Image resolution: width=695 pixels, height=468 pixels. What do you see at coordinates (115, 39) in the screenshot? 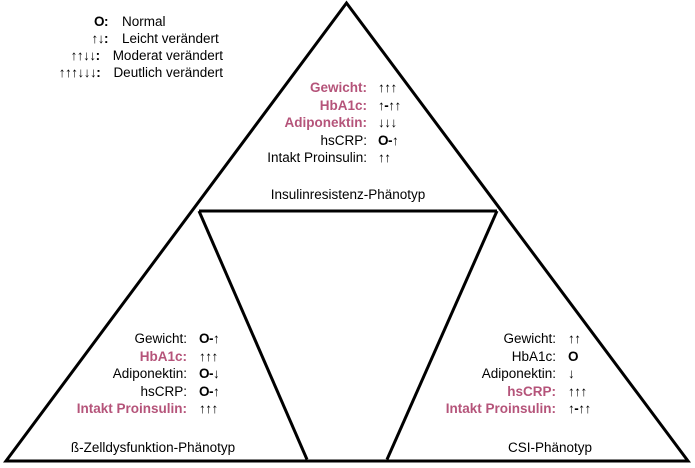
I see `legend-item: ↑↓ : Leicht verändert` at bounding box center [115, 39].